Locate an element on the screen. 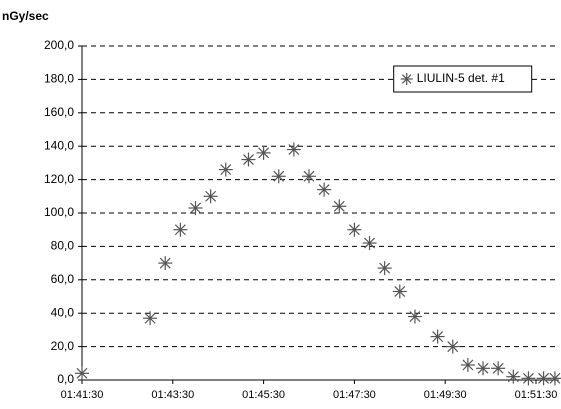  legend-label: LIULIN-5 det. #1 is located at coordinates (461, 78).